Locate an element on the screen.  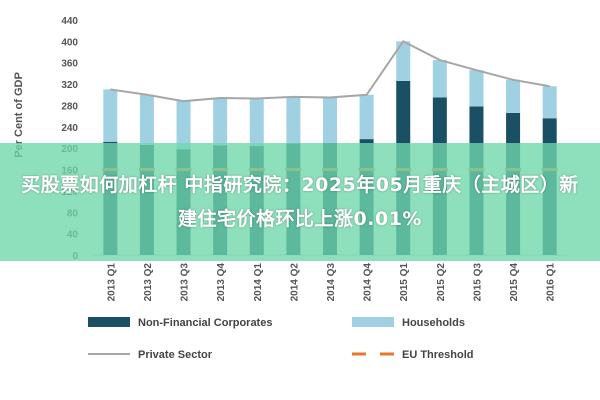
legend-swatch-non-financial-corporates is located at coordinates (109, 322).